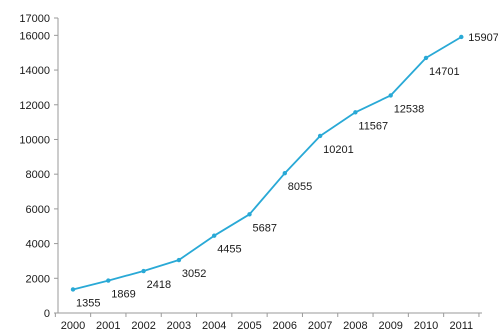 The image size is (498, 333). What do you see at coordinates (88, 303) in the screenshot?
I see `data-label: 1355` at bounding box center [88, 303].